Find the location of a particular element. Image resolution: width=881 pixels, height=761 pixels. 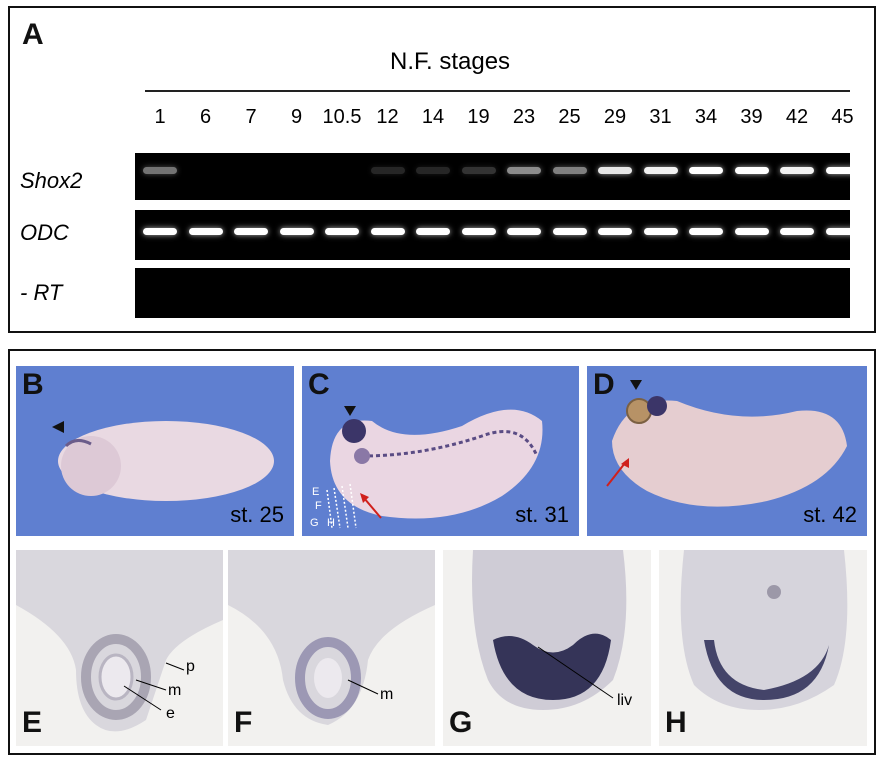

section-f-drawing is located at coordinates (331, 637).